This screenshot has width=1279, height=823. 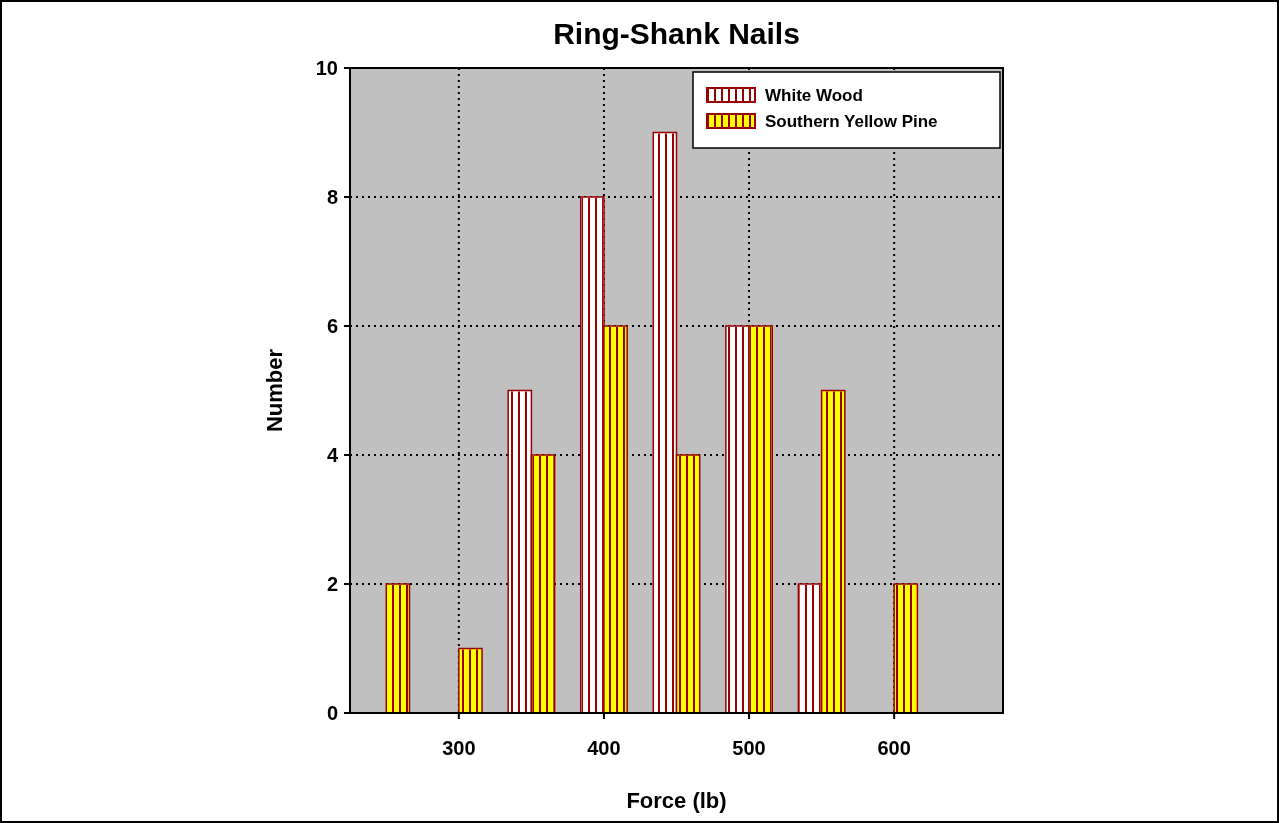 What do you see at coordinates (332, 326) in the screenshot?
I see `y-tick-label: 6` at bounding box center [332, 326].